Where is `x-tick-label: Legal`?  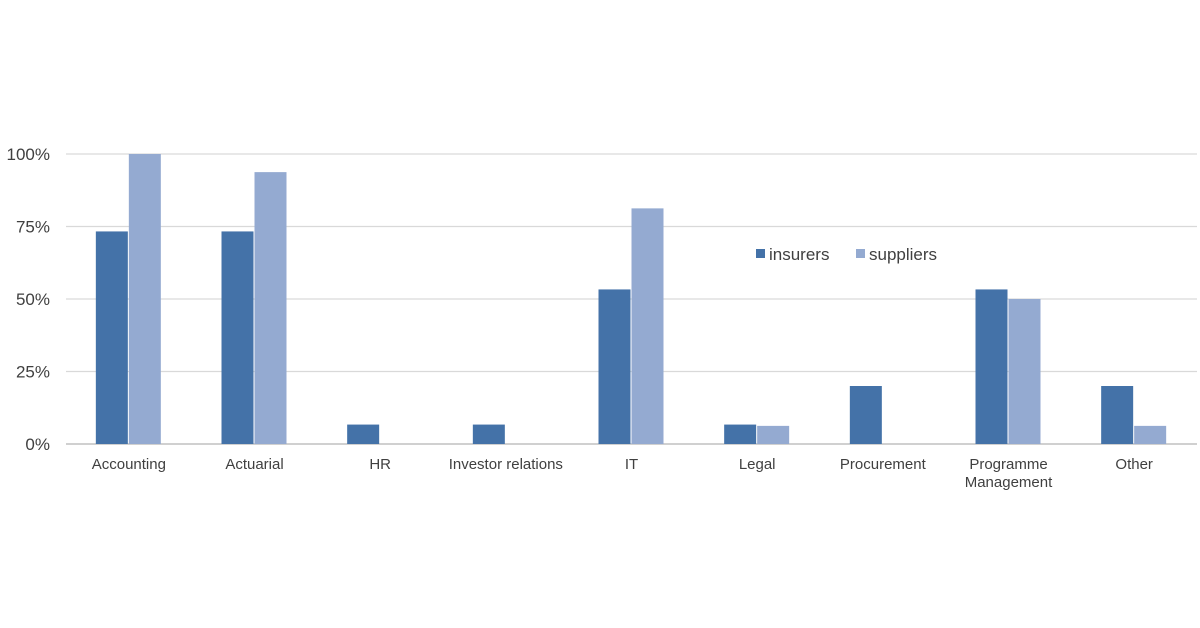
x-tick-label: Legal is located at coordinates (757, 464).